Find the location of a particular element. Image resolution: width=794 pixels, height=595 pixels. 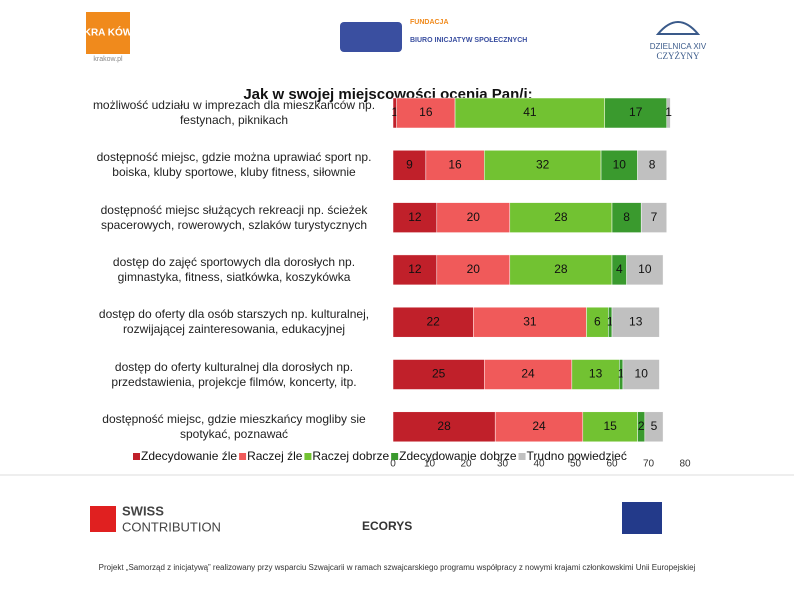

x-tick-label: 50 is located at coordinates (576, 464).